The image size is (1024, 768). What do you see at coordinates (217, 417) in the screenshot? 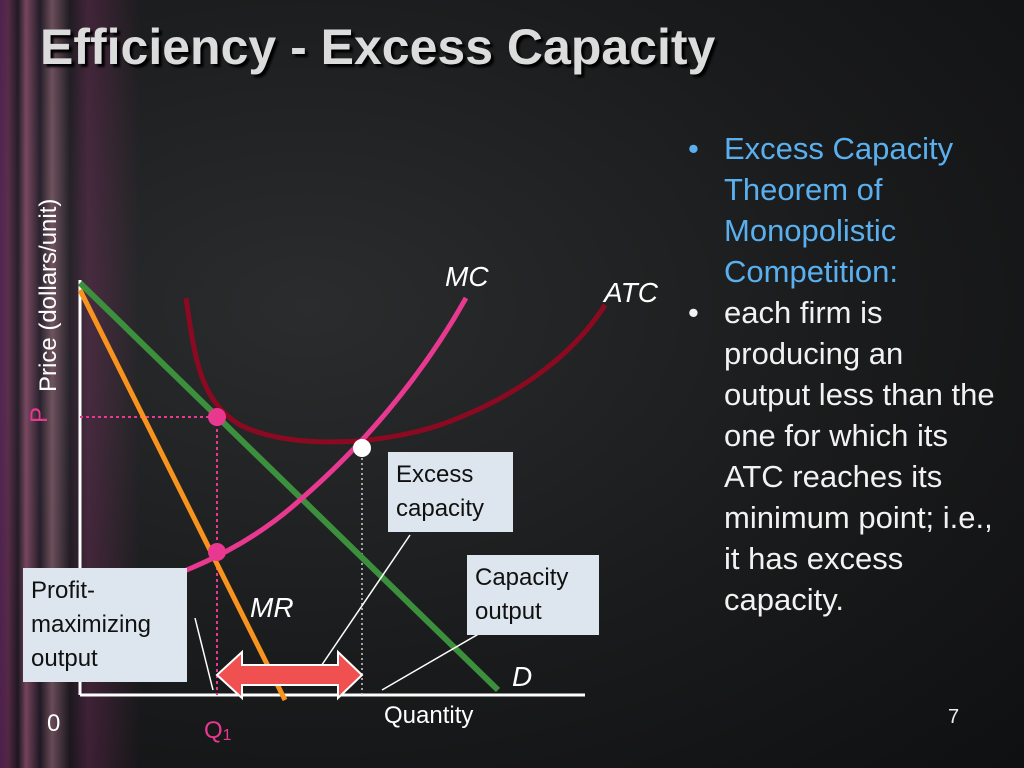
I see `price-point` at bounding box center [217, 417].